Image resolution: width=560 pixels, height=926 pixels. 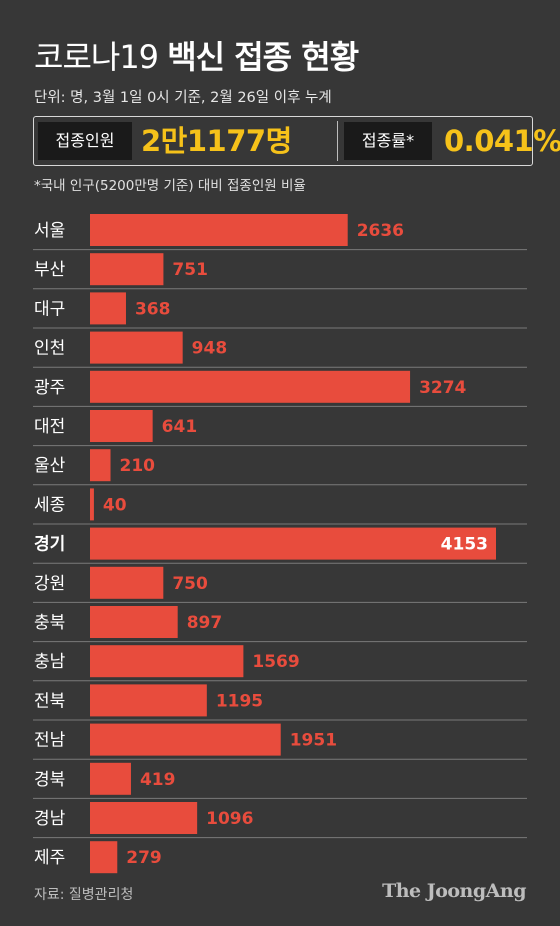 What do you see at coordinates (190, 584) in the screenshot?
I see `value-label: 750` at bounding box center [190, 584].